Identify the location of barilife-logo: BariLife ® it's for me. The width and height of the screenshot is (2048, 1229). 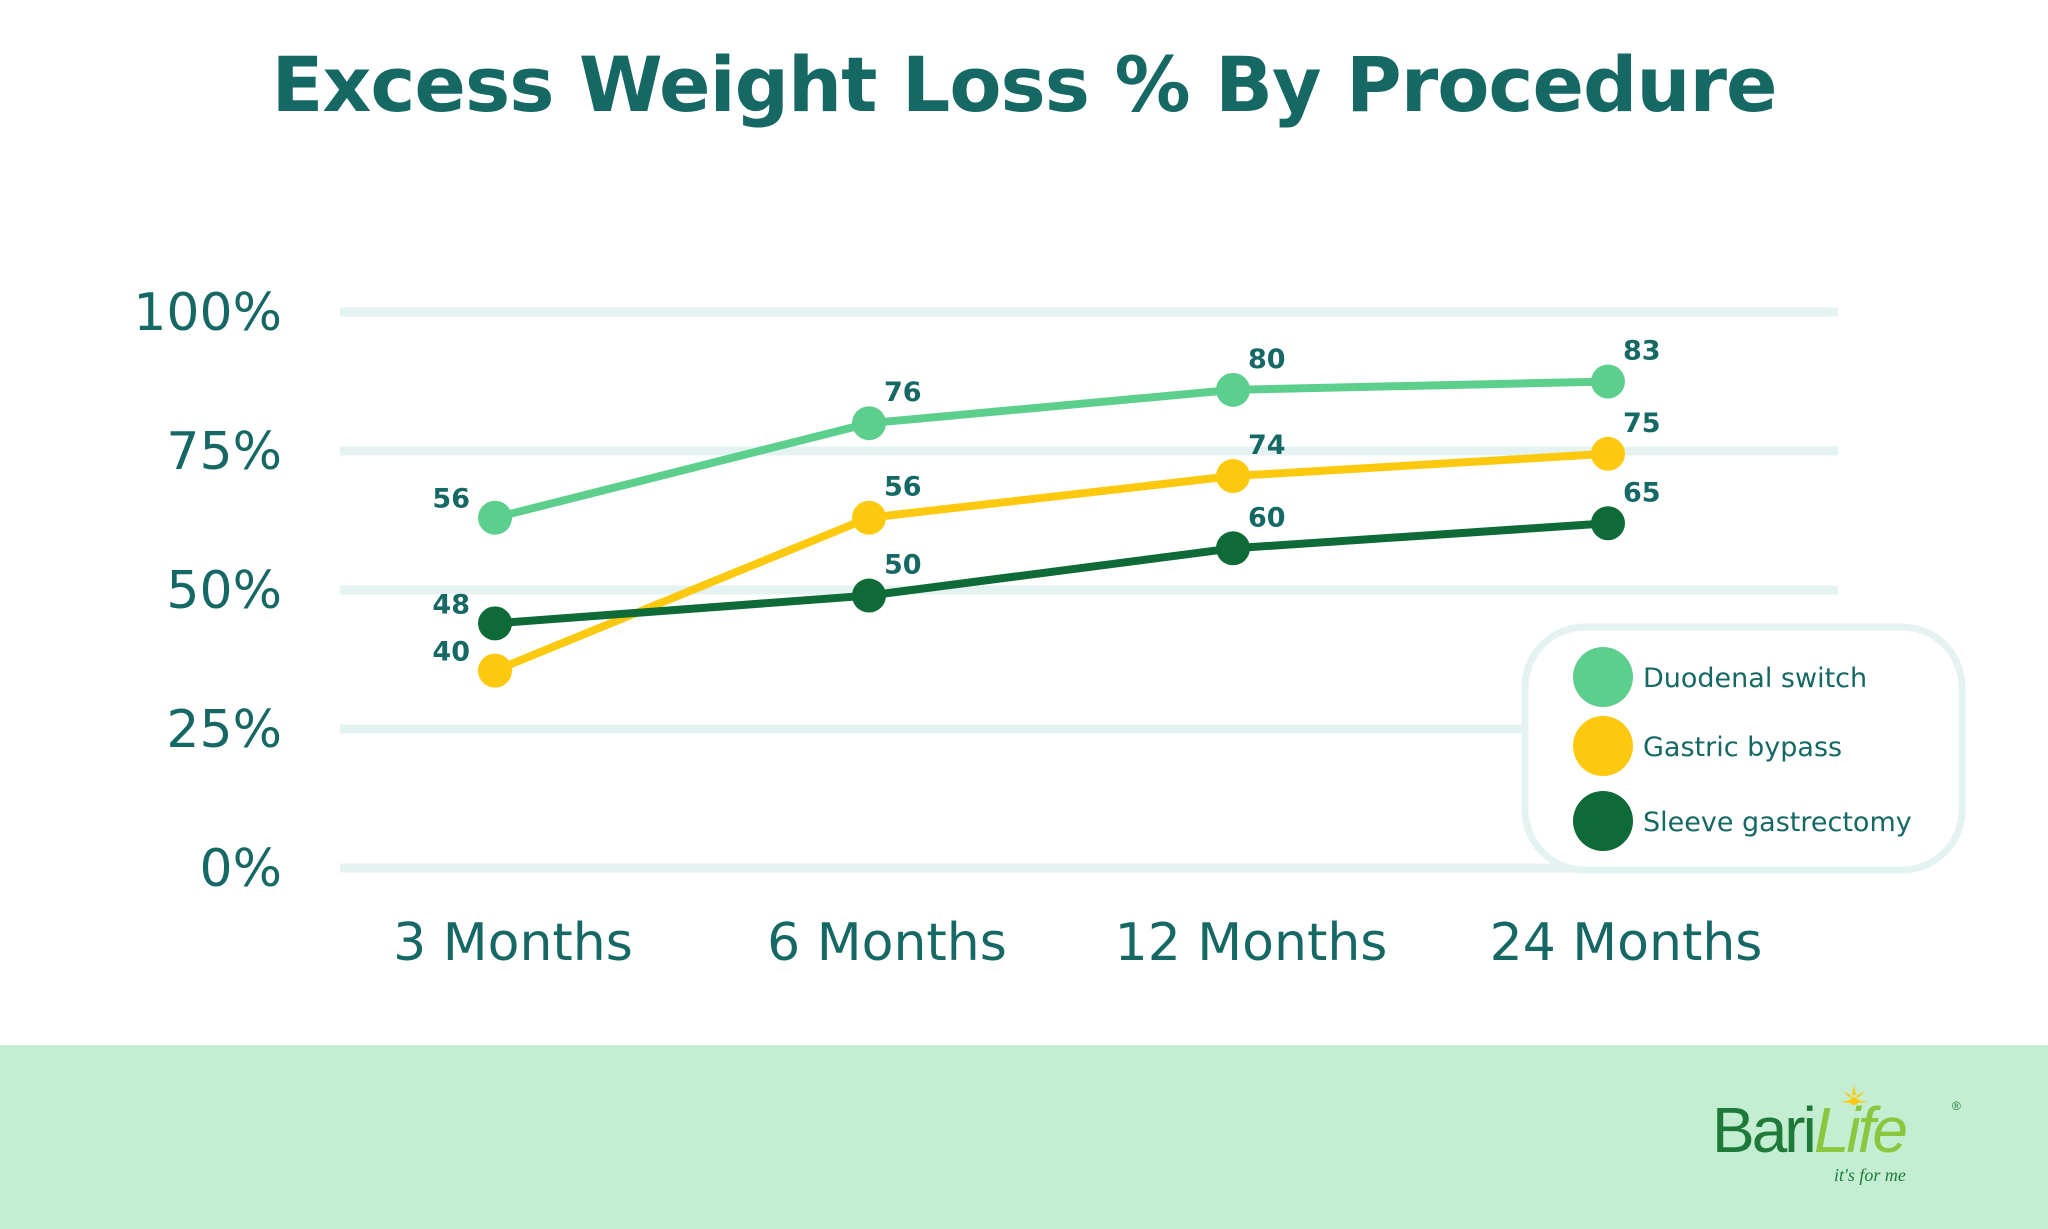
(1837, 1140).